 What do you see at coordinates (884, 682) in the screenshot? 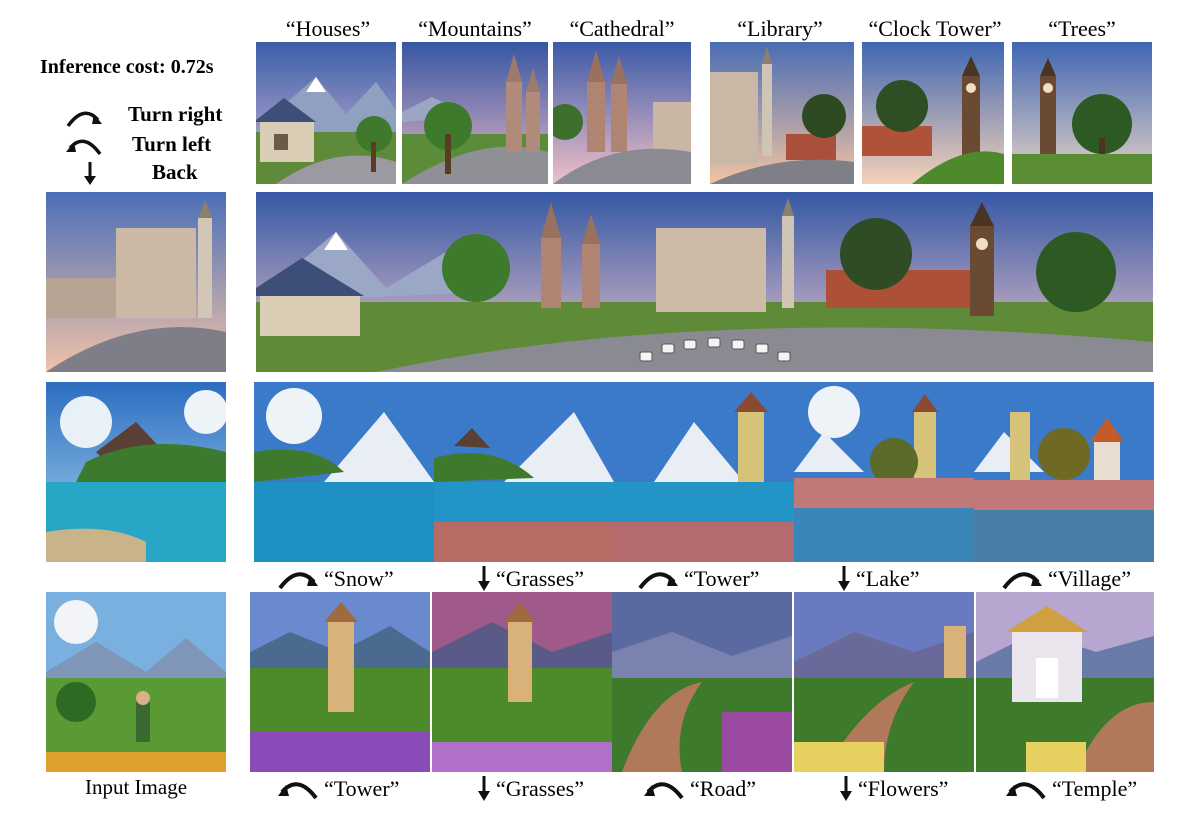
I see `flowers-image` at bounding box center [884, 682].